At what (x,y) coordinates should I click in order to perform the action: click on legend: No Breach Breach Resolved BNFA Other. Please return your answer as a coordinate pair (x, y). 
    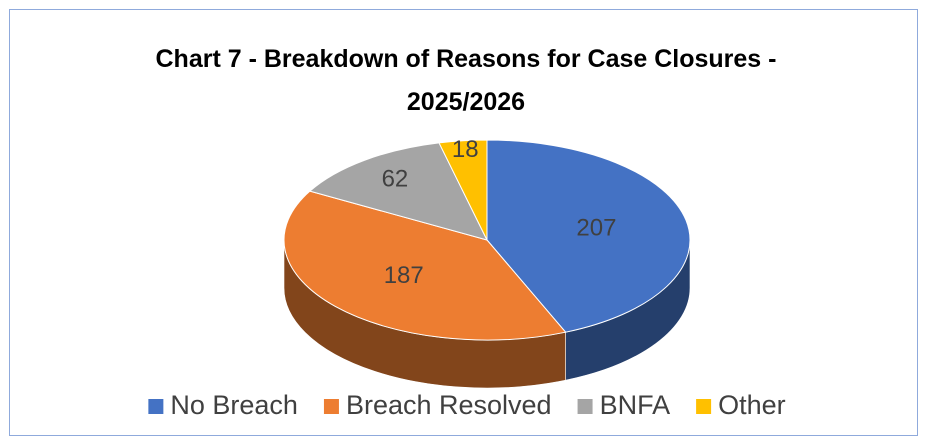
    Looking at the image, I should click on (467, 405).